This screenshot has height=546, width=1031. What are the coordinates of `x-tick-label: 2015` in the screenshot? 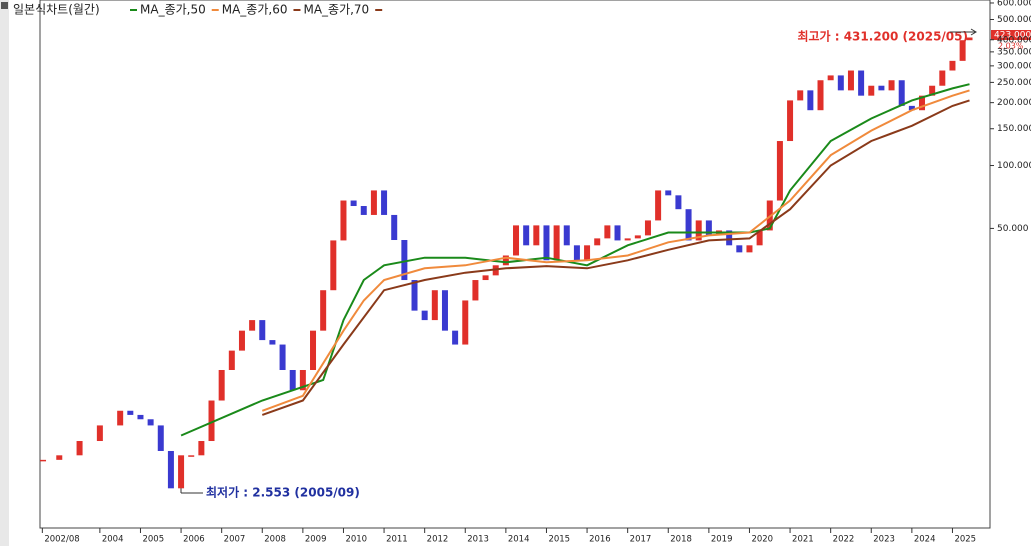 It's located at (559, 540).